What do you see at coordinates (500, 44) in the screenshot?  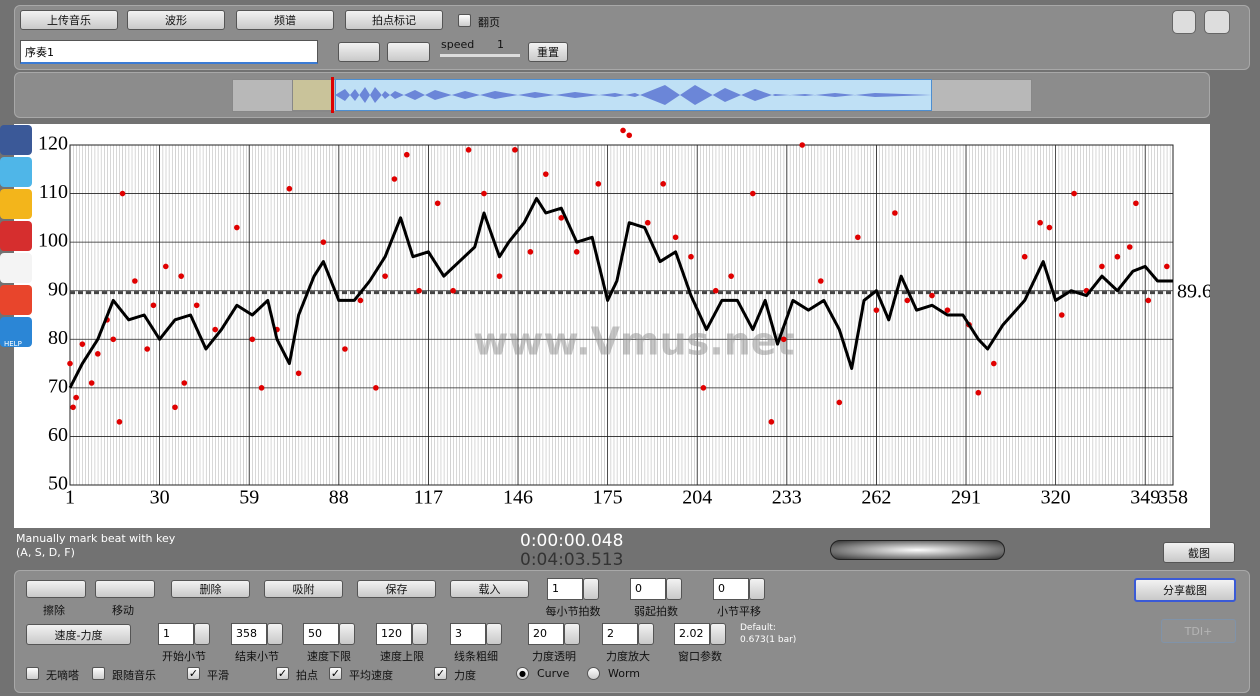 I see `speed-value: 1` at bounding box center [500, 44].